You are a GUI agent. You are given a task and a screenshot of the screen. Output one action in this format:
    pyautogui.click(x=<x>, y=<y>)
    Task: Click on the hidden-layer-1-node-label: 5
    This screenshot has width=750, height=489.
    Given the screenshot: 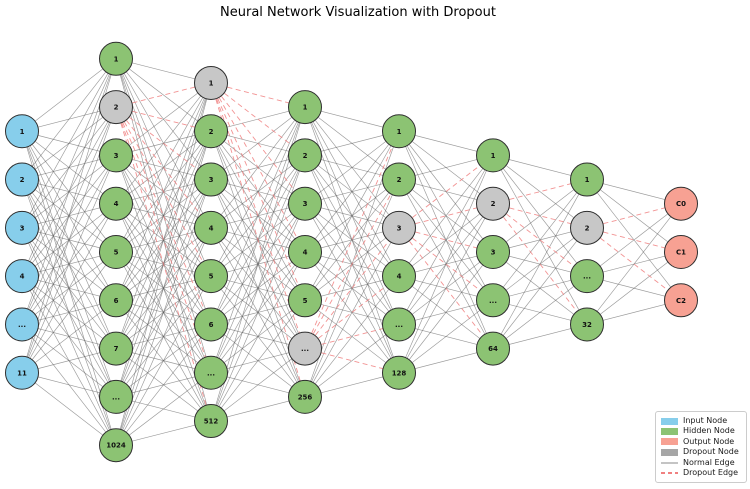 What is the action you would take?
    pyautogui.click(x=116, y=253)
    